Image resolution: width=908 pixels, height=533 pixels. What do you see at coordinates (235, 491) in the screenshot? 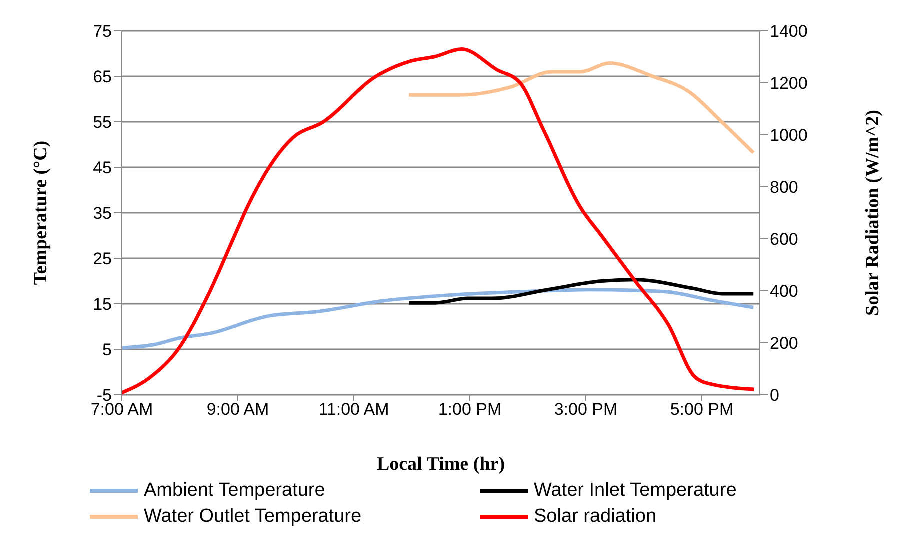
I see `legend-label: Ambient Temperature` at bounding box center [235, 491].